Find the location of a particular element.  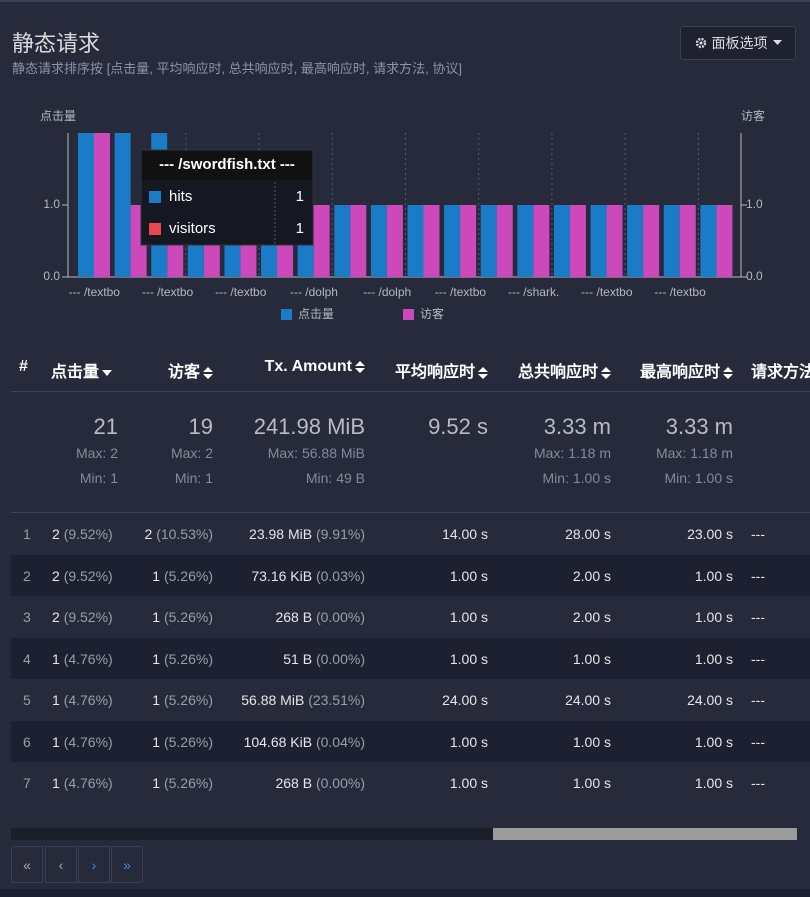

header-text: 平均响应时 is located at coordinates (434, 372).